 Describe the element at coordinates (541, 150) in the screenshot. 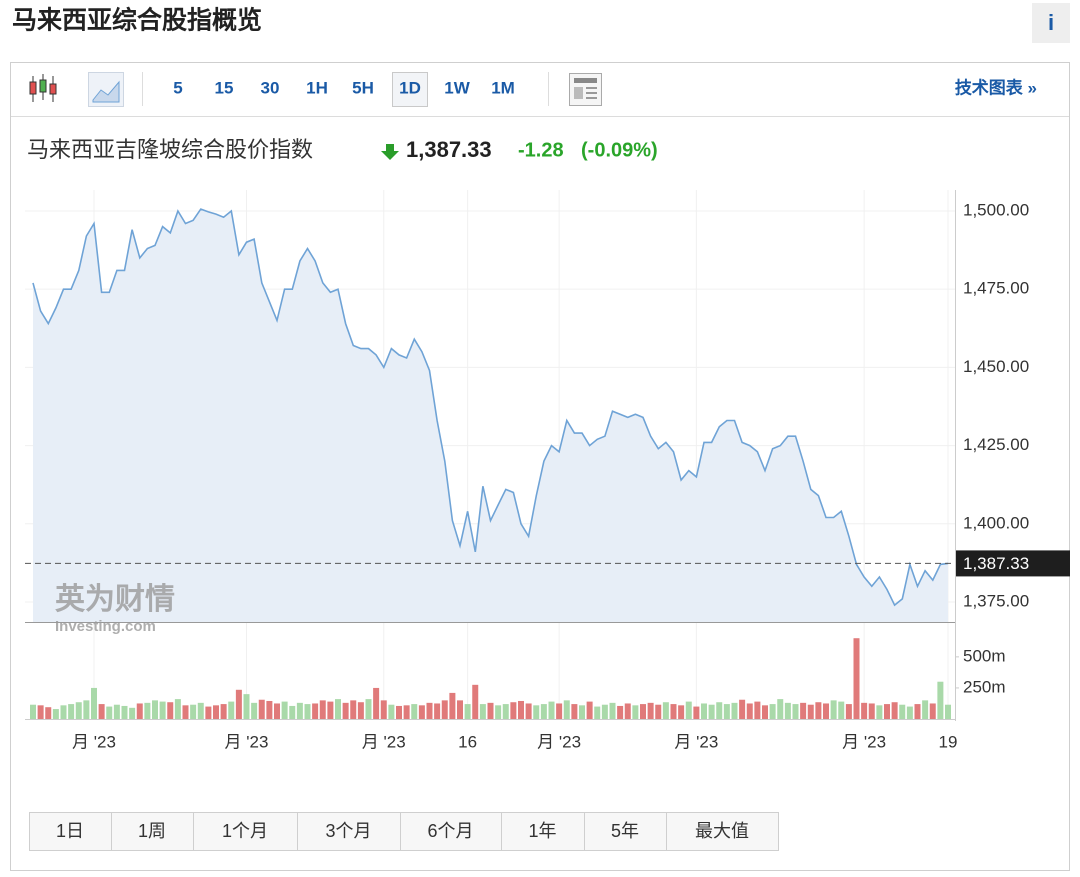

I see `change: -1.28` at that location.